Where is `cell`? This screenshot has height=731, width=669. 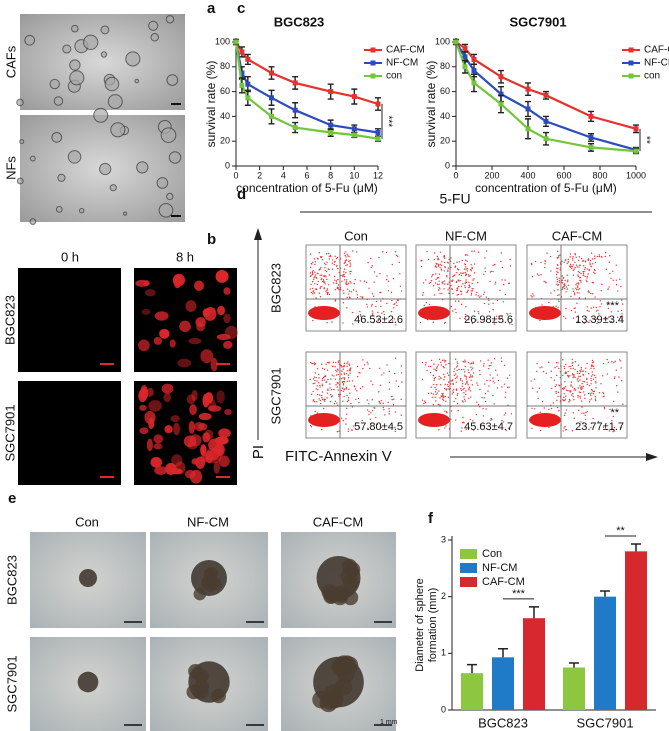 cell is located at coordinates (185, 326).